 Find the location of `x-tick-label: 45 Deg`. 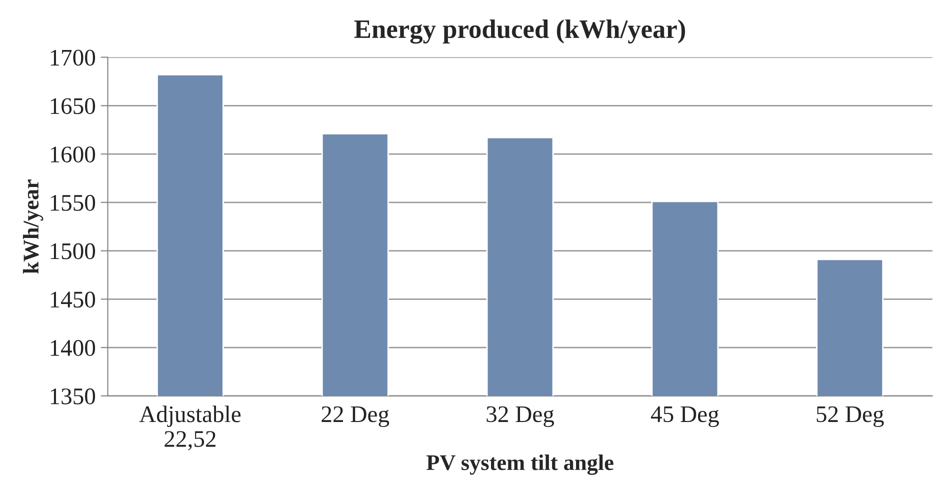

x-tick-label: 45 Deg is located at coordinates (684, 417).